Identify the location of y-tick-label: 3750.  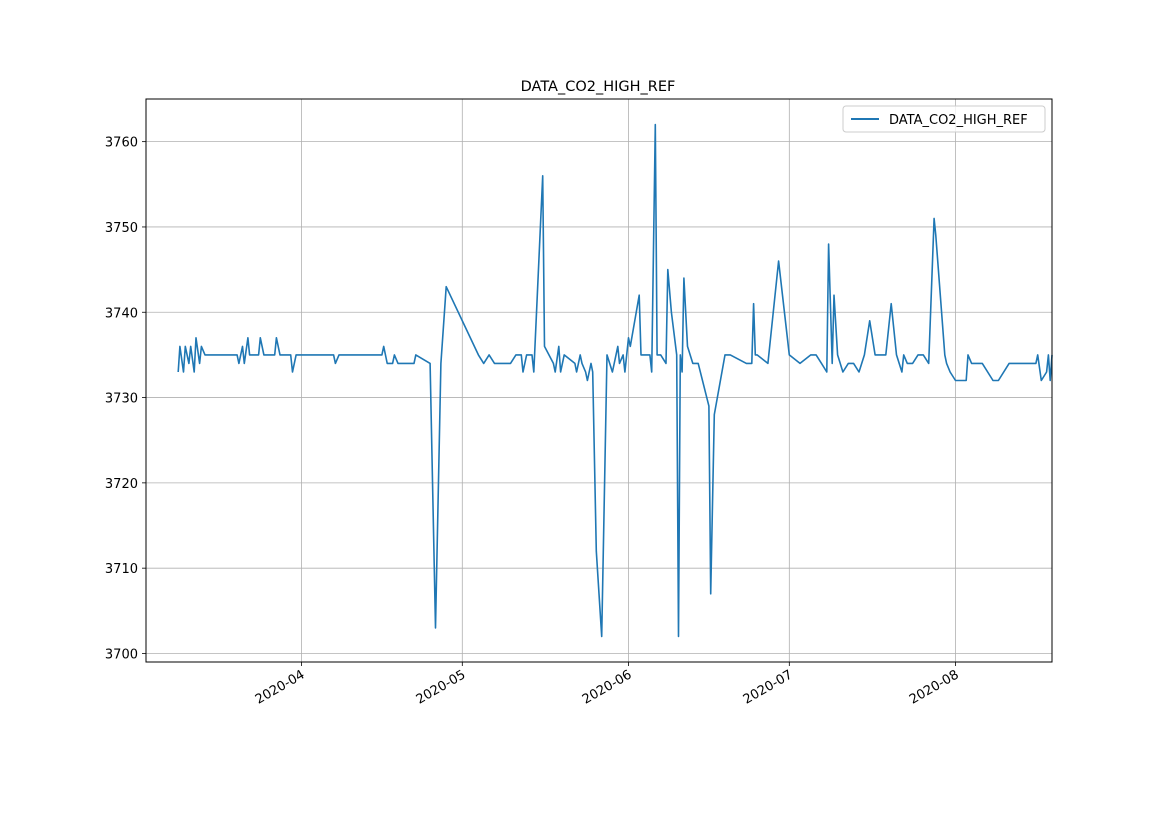
(121, 228).